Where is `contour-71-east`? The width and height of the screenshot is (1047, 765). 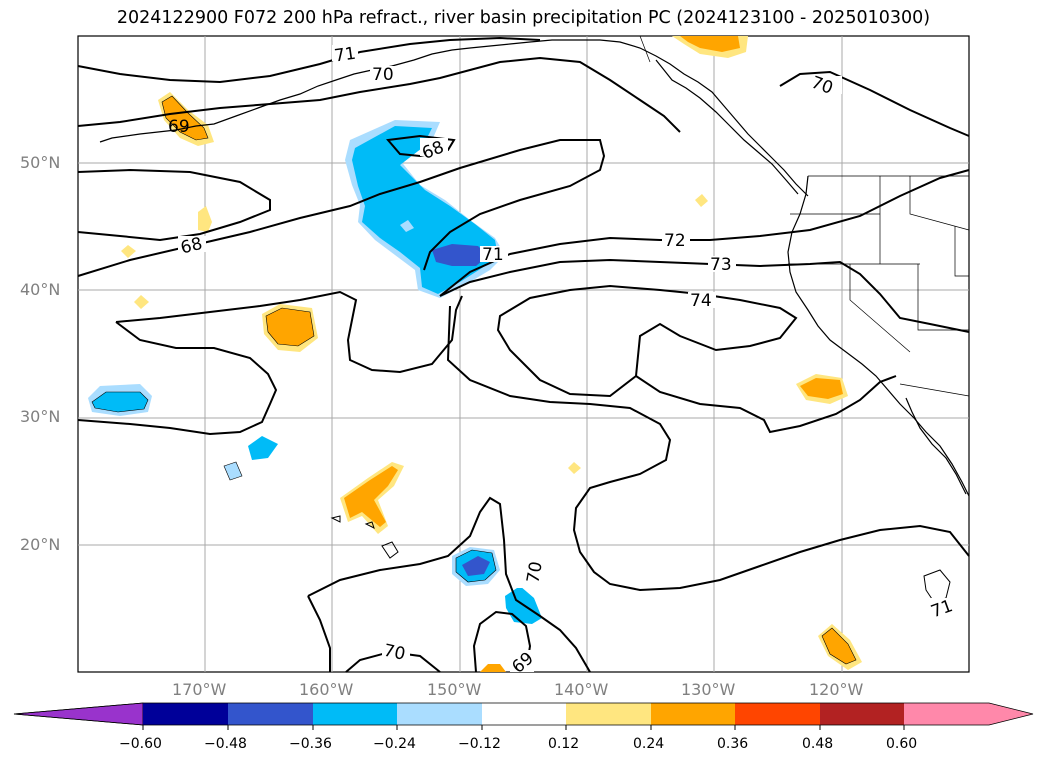 contour-71-east is located at coordinates (766, 404).